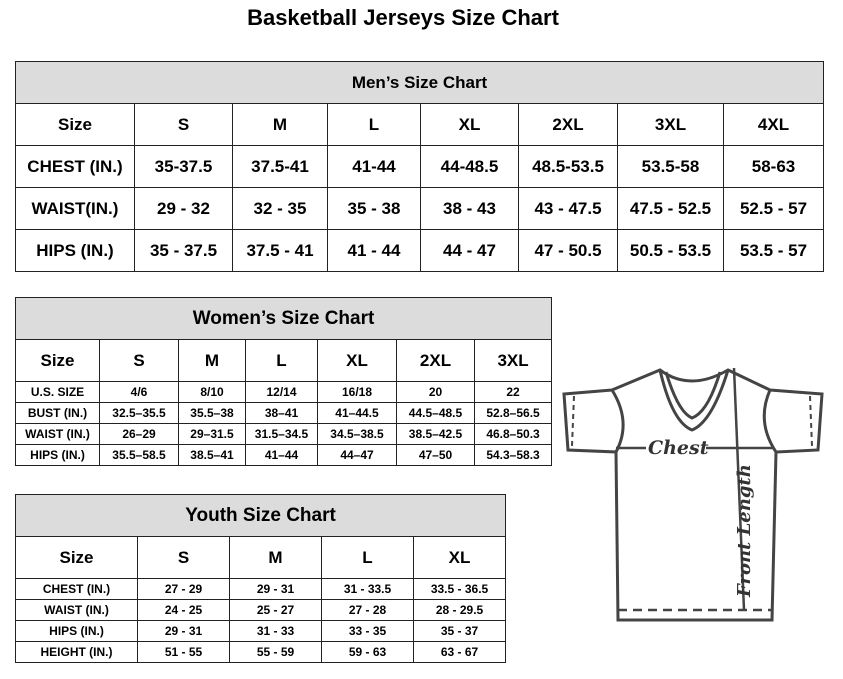  I want to click on table-cell: 16/18, so click(357, 392).